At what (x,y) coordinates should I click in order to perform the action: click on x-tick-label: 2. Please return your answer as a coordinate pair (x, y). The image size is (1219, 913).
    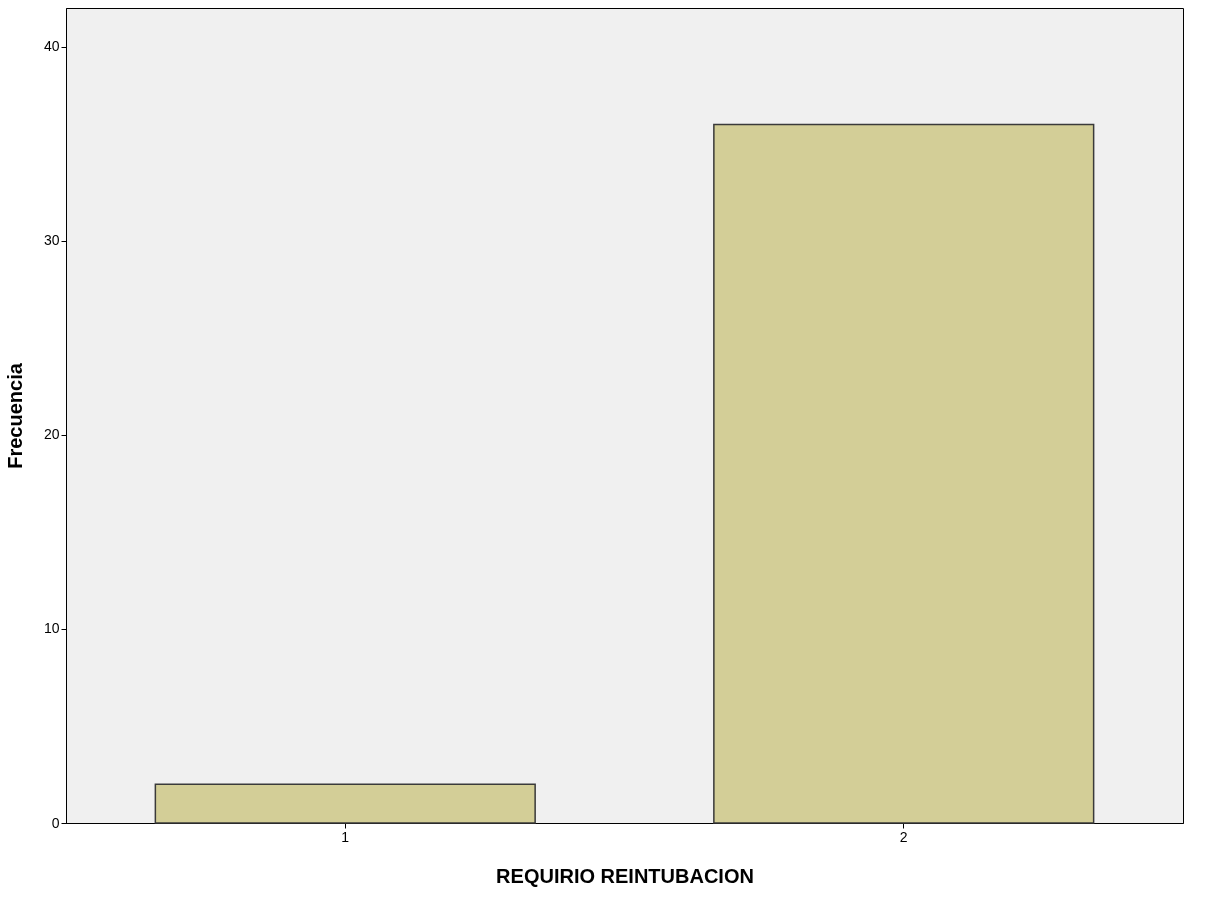
    Looking at the image, I should click on (903, 836).